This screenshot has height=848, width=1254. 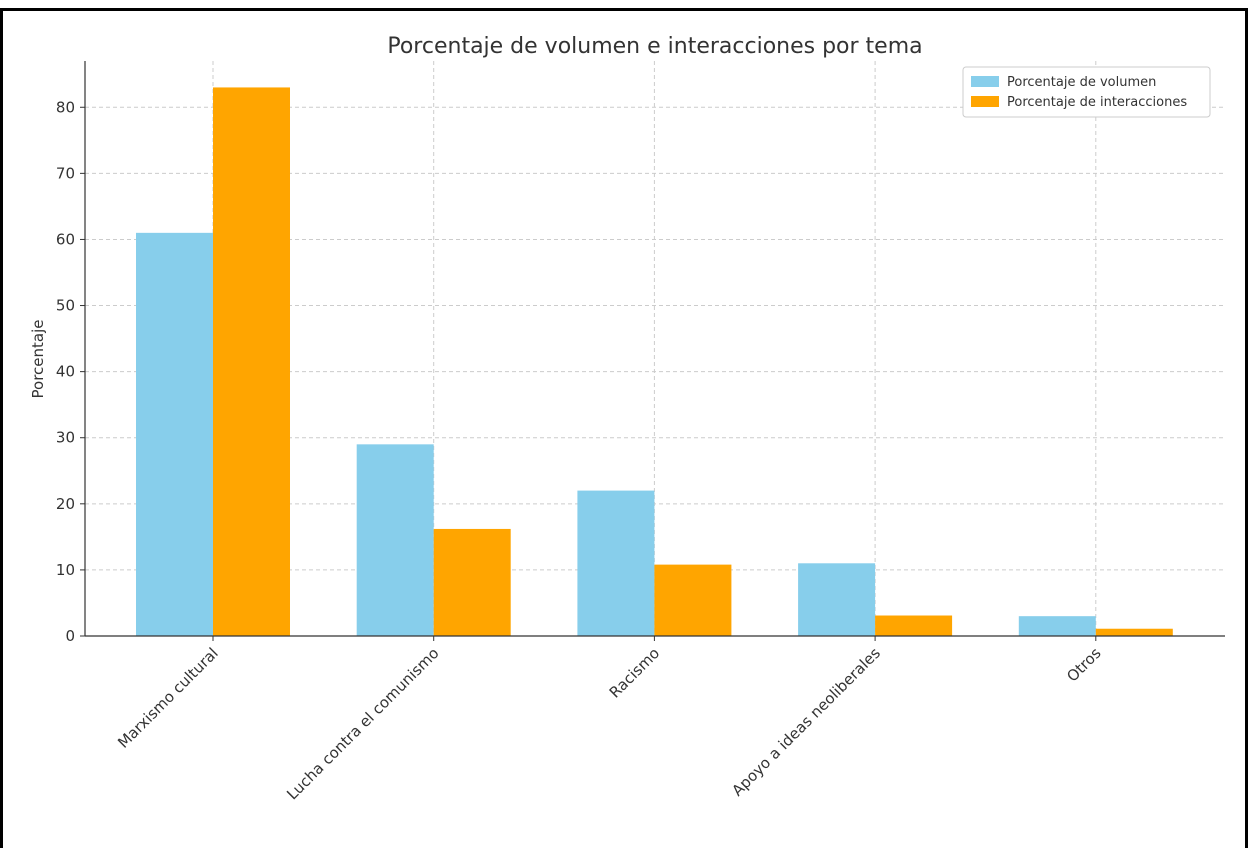 I want to click on y-tick-label: 0, so click(x=70, y=636).